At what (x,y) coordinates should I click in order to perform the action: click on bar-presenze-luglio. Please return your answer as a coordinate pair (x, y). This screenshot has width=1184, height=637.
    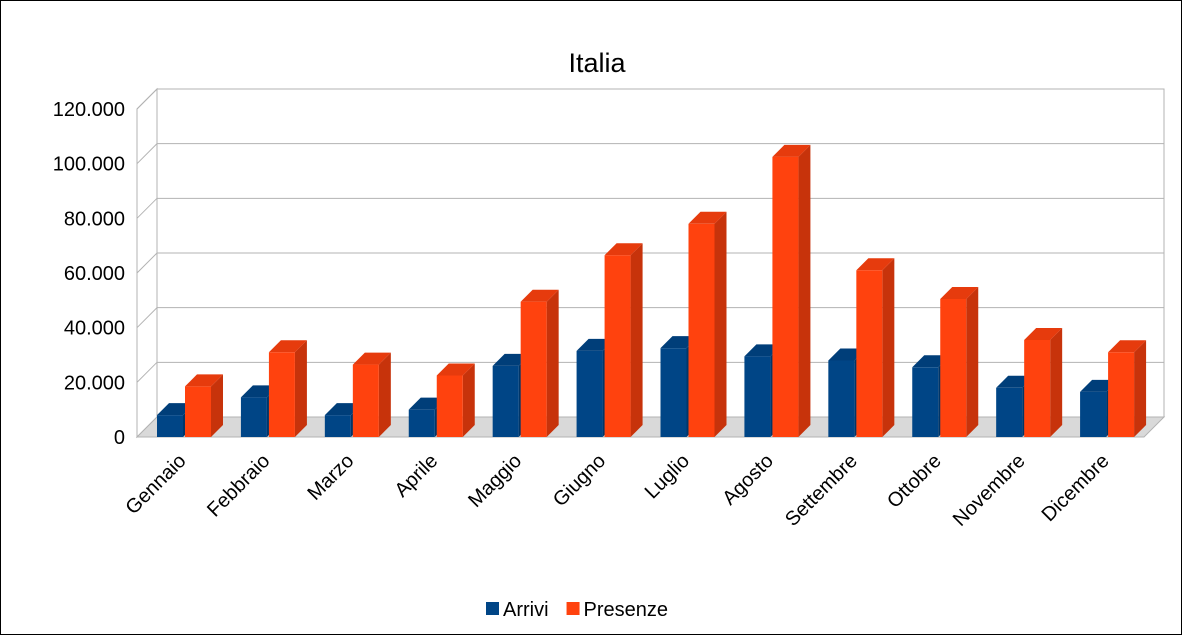
    Looking at the image, I should click on (707, 324).